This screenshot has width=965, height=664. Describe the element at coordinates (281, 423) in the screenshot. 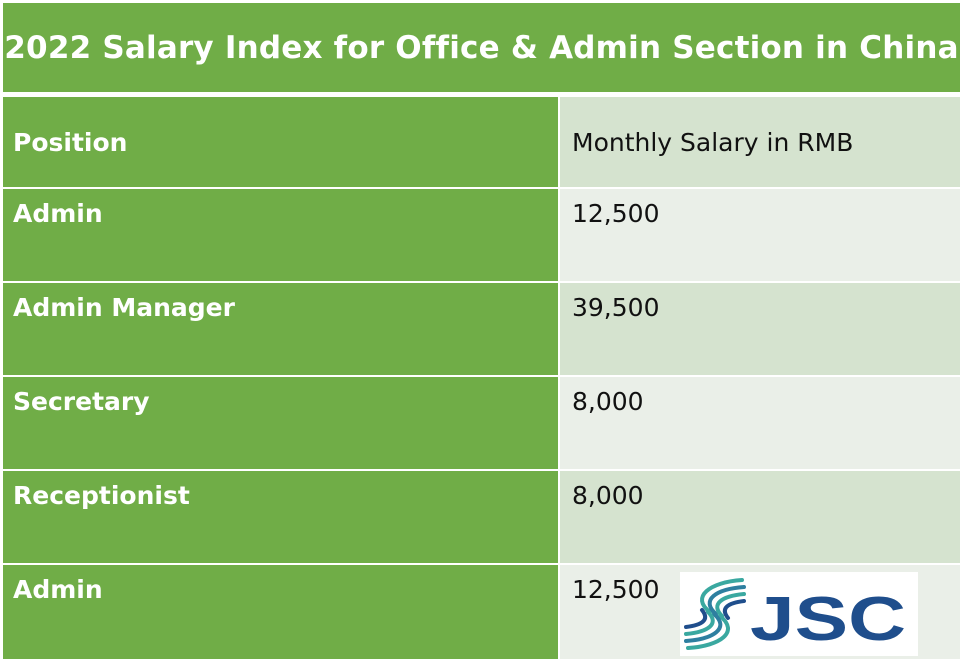

I see `position-cell: Secretary` at that location.